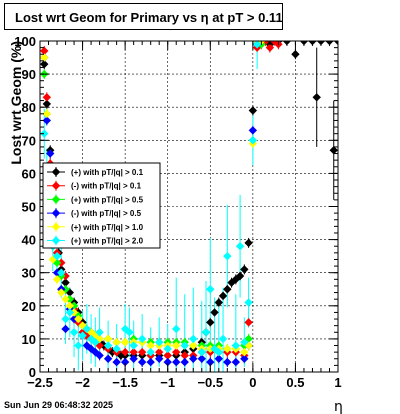 This screenshot has height=414, width=400. Describe the element at coordinates (59, 405) in the screenshot. I see `timestamp: Sun Jun 29 06:48:32 2025` at that location.